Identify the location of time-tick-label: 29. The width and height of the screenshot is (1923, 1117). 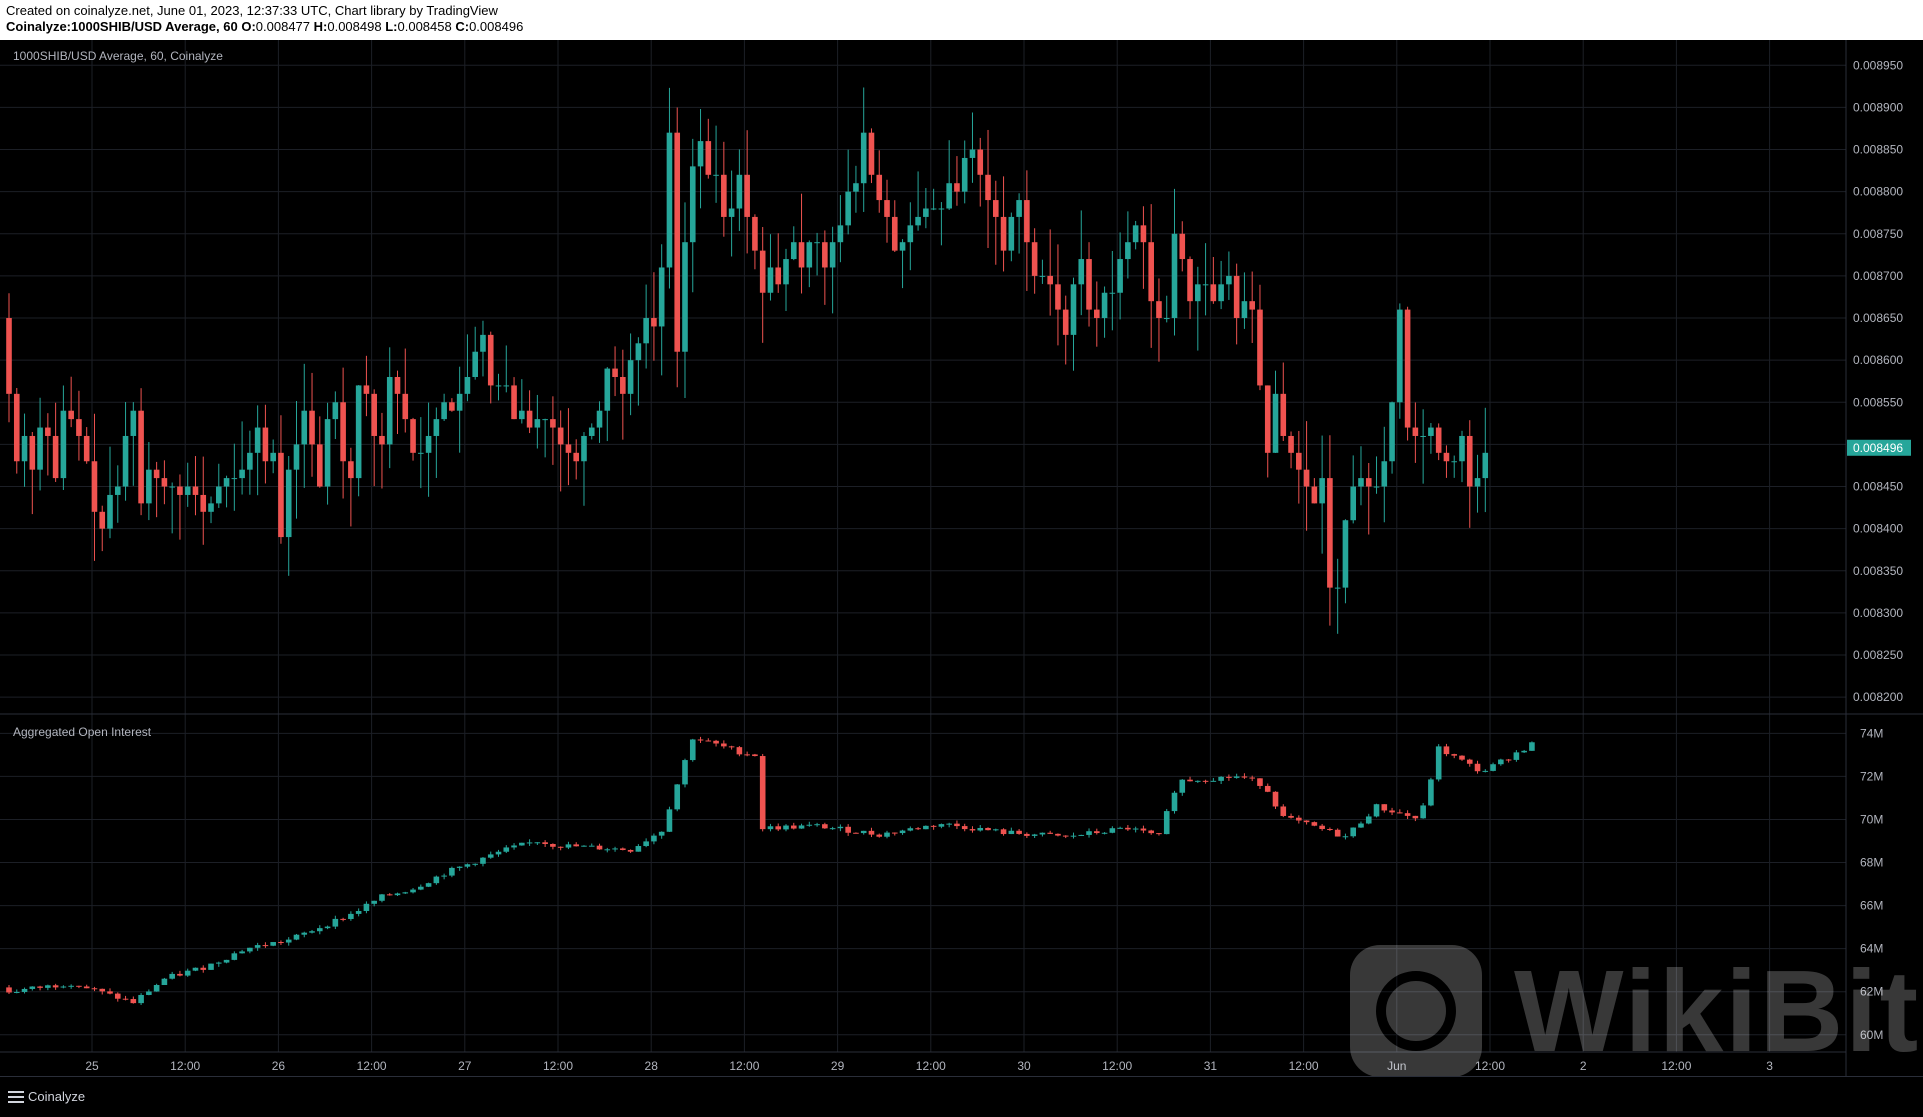
(838, 1066).